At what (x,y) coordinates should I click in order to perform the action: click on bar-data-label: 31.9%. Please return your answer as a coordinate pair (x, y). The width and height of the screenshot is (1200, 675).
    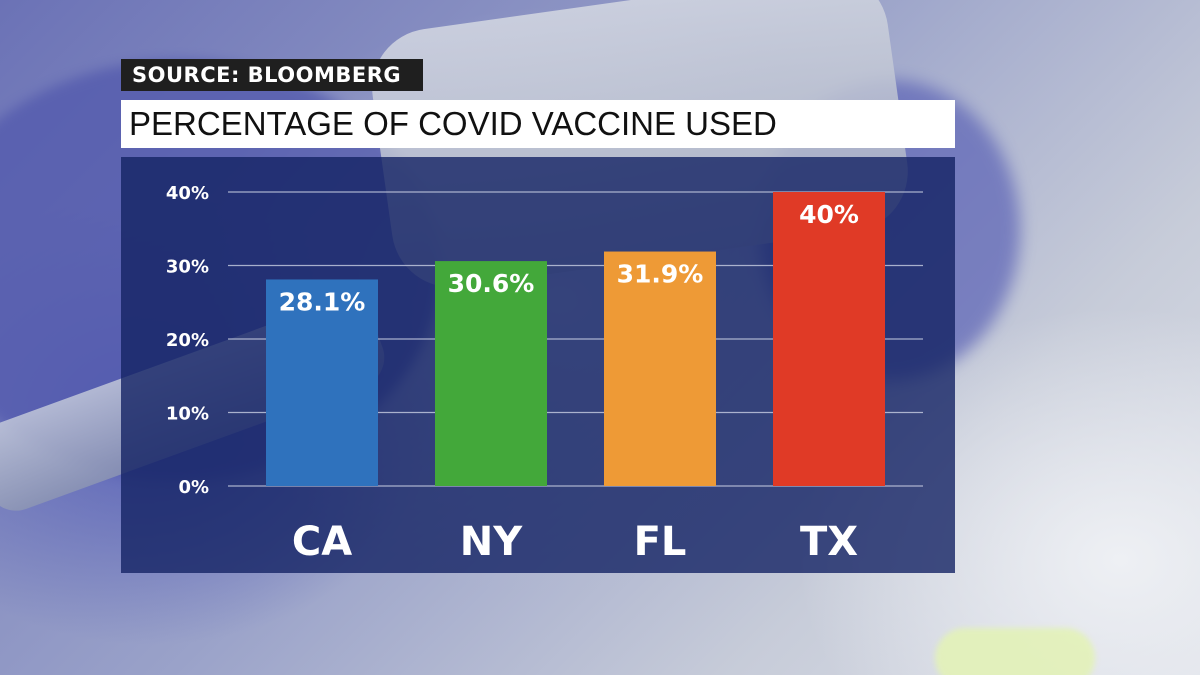
    Looking at the image, I should click on (660, 274).